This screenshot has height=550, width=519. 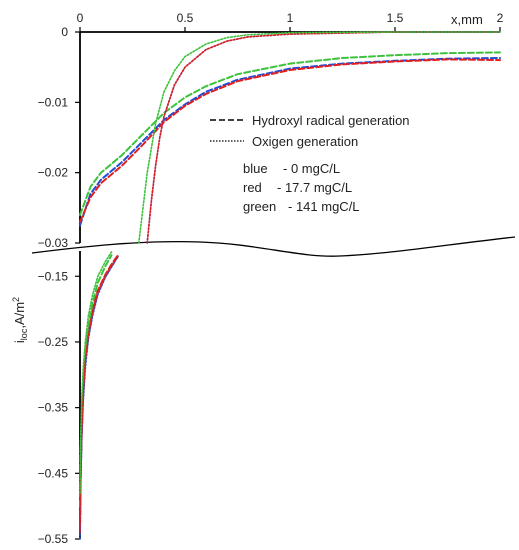 What do you see at coordinates (324, 206) in the screenshot?
I see `legend-color-green-desc: - 141 mgC/L` at bounding box center [324, 206].